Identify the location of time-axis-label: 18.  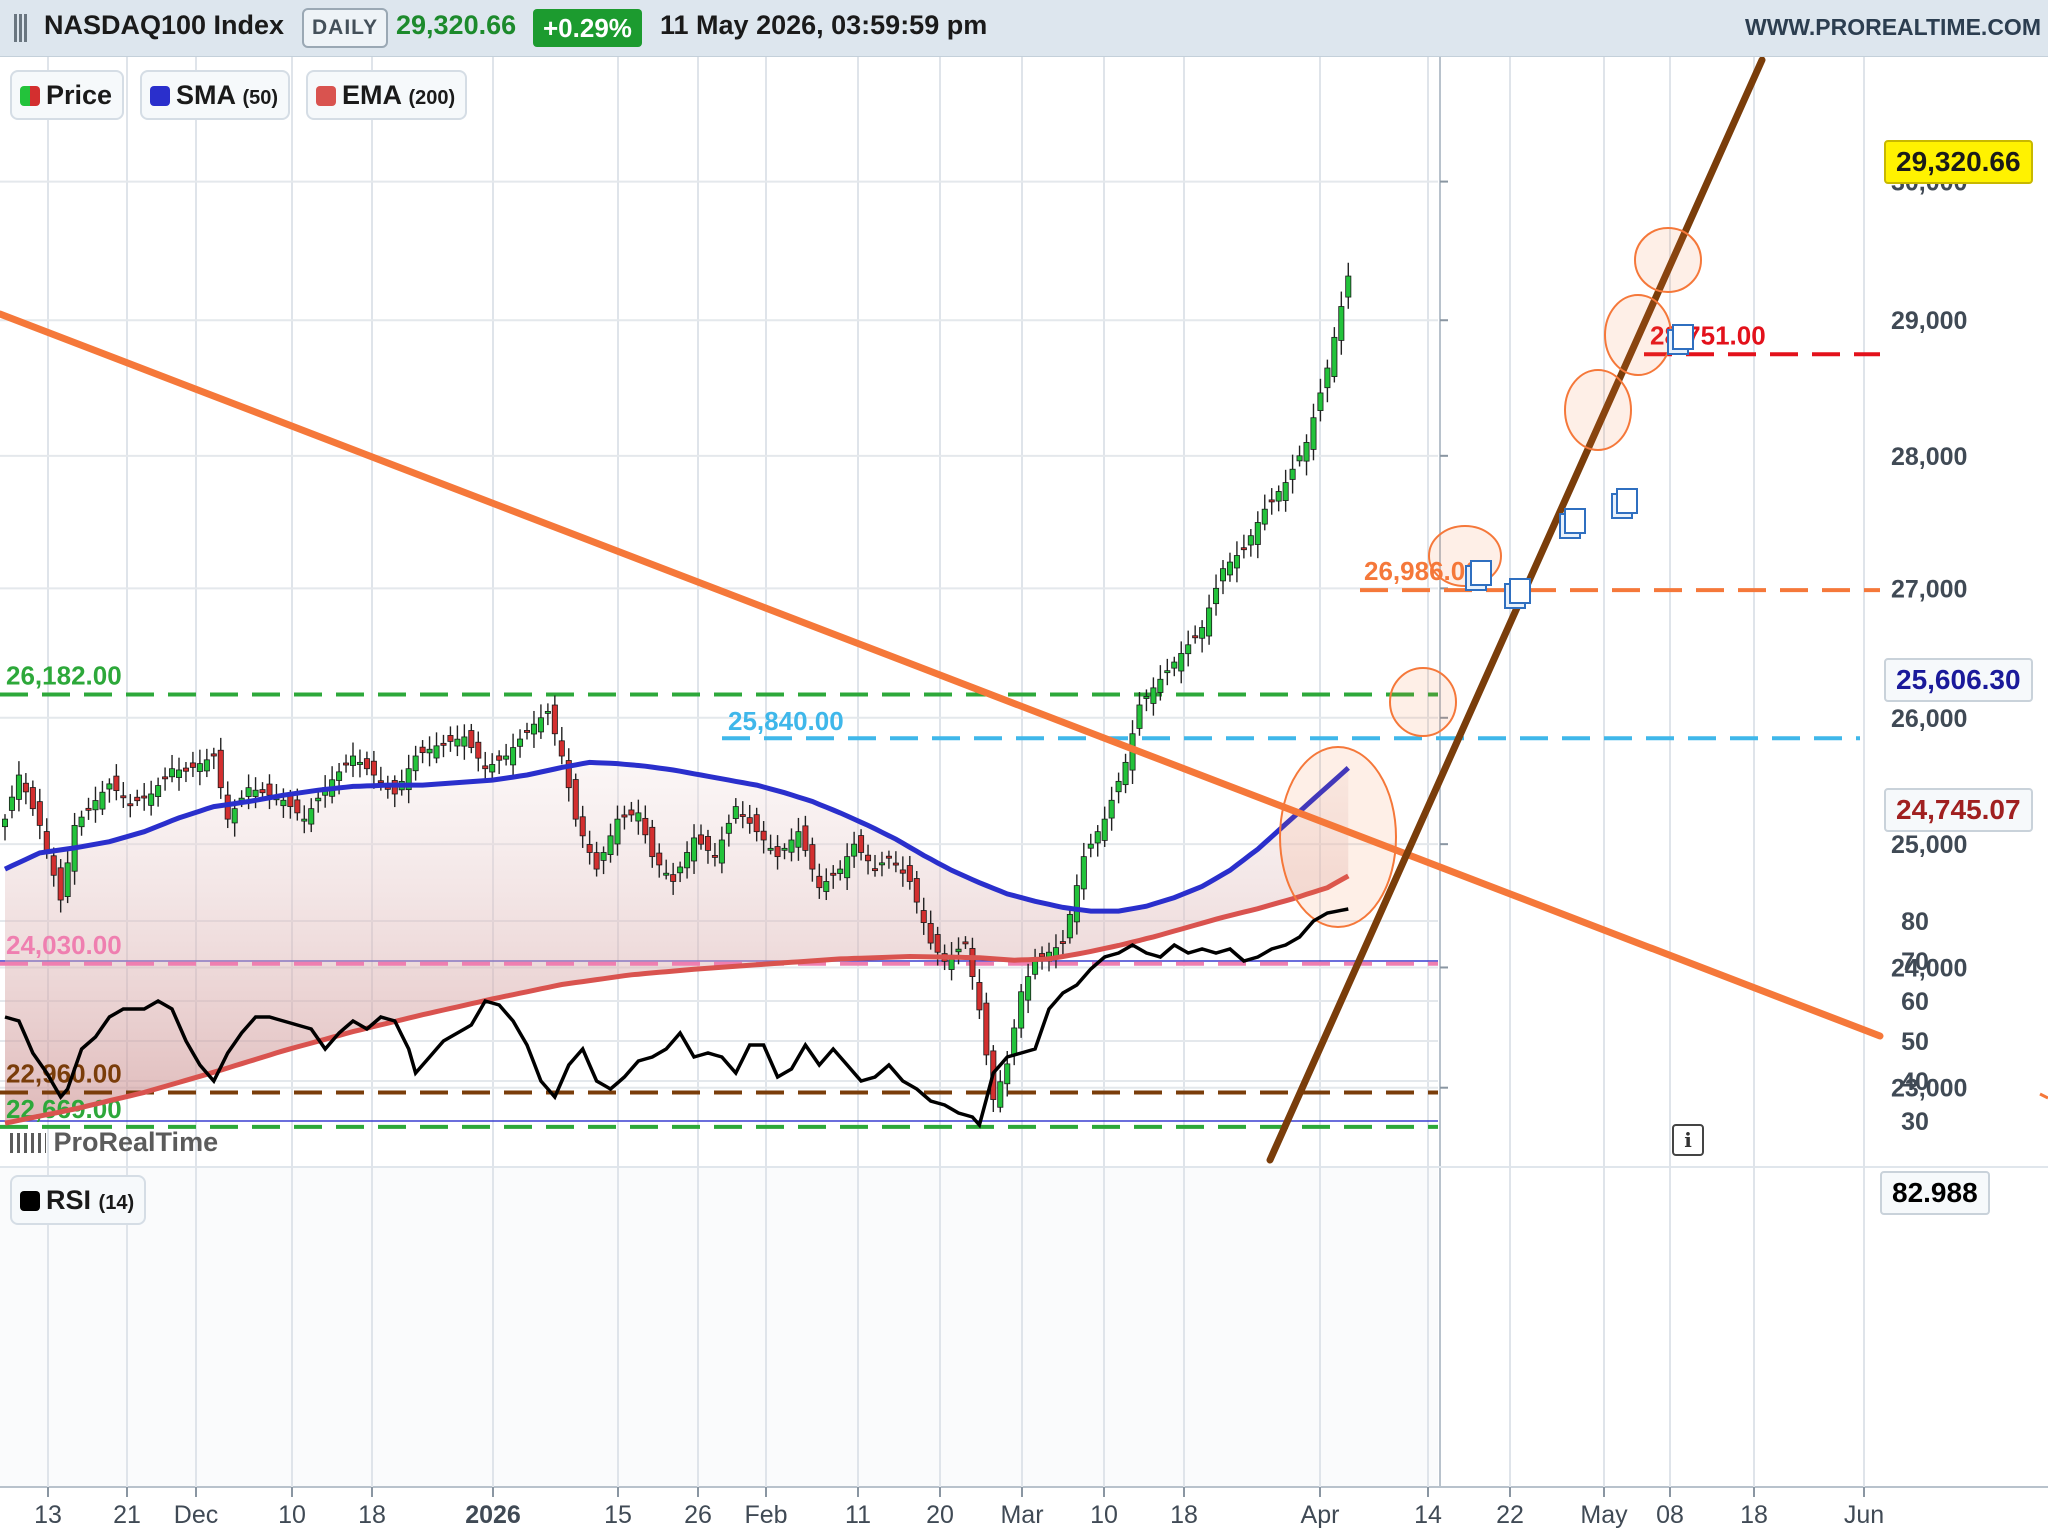
(372, 1515).